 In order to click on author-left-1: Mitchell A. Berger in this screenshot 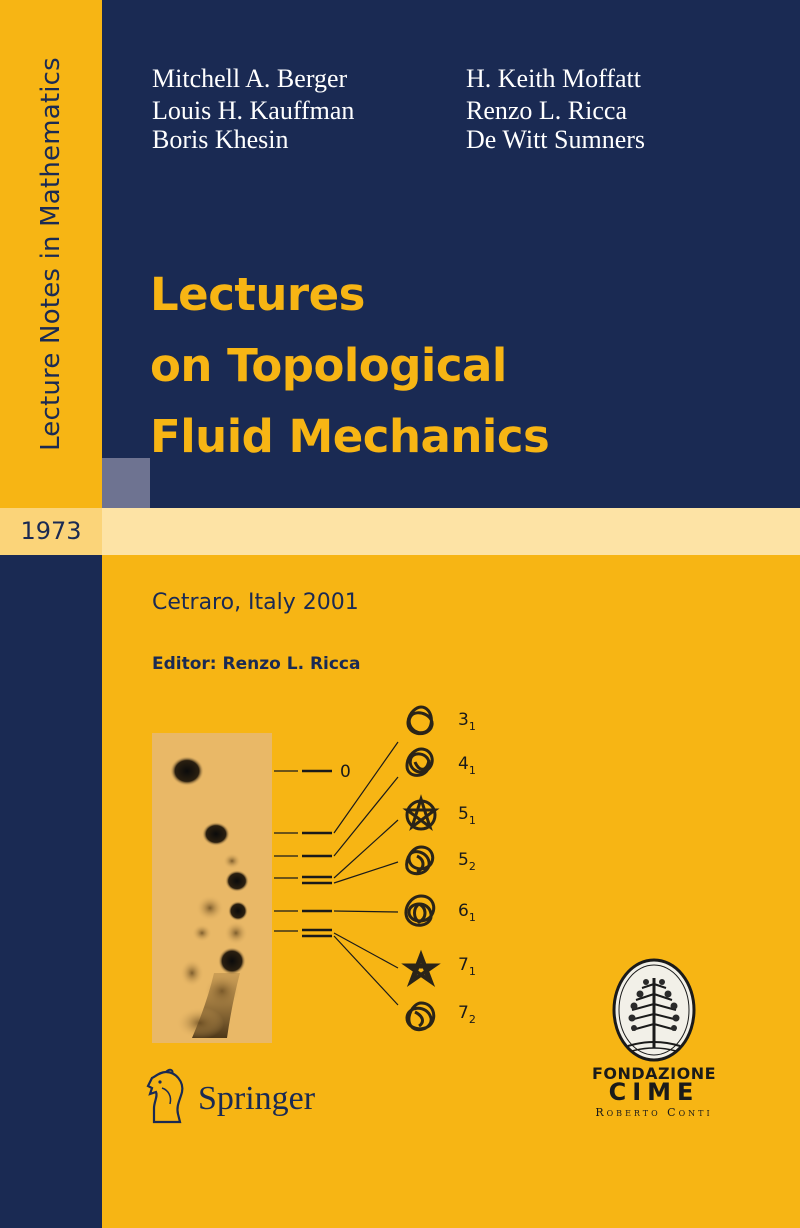, I will do `click(250, 78)`.